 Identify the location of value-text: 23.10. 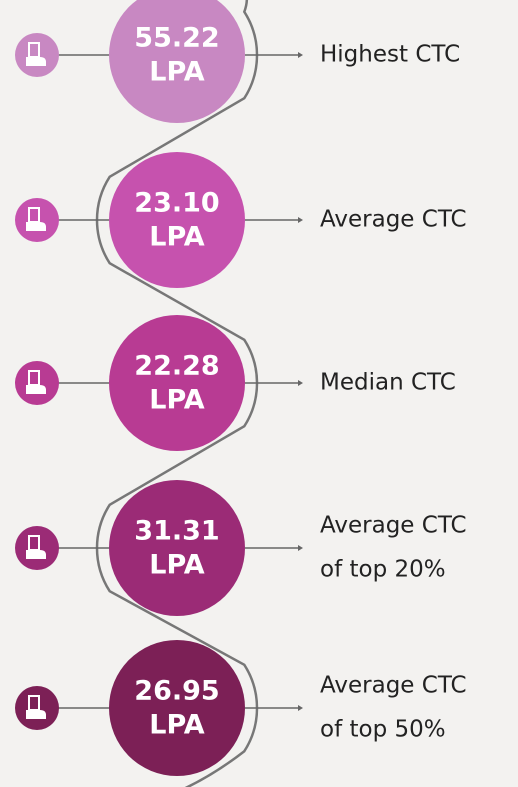
(176, 203).